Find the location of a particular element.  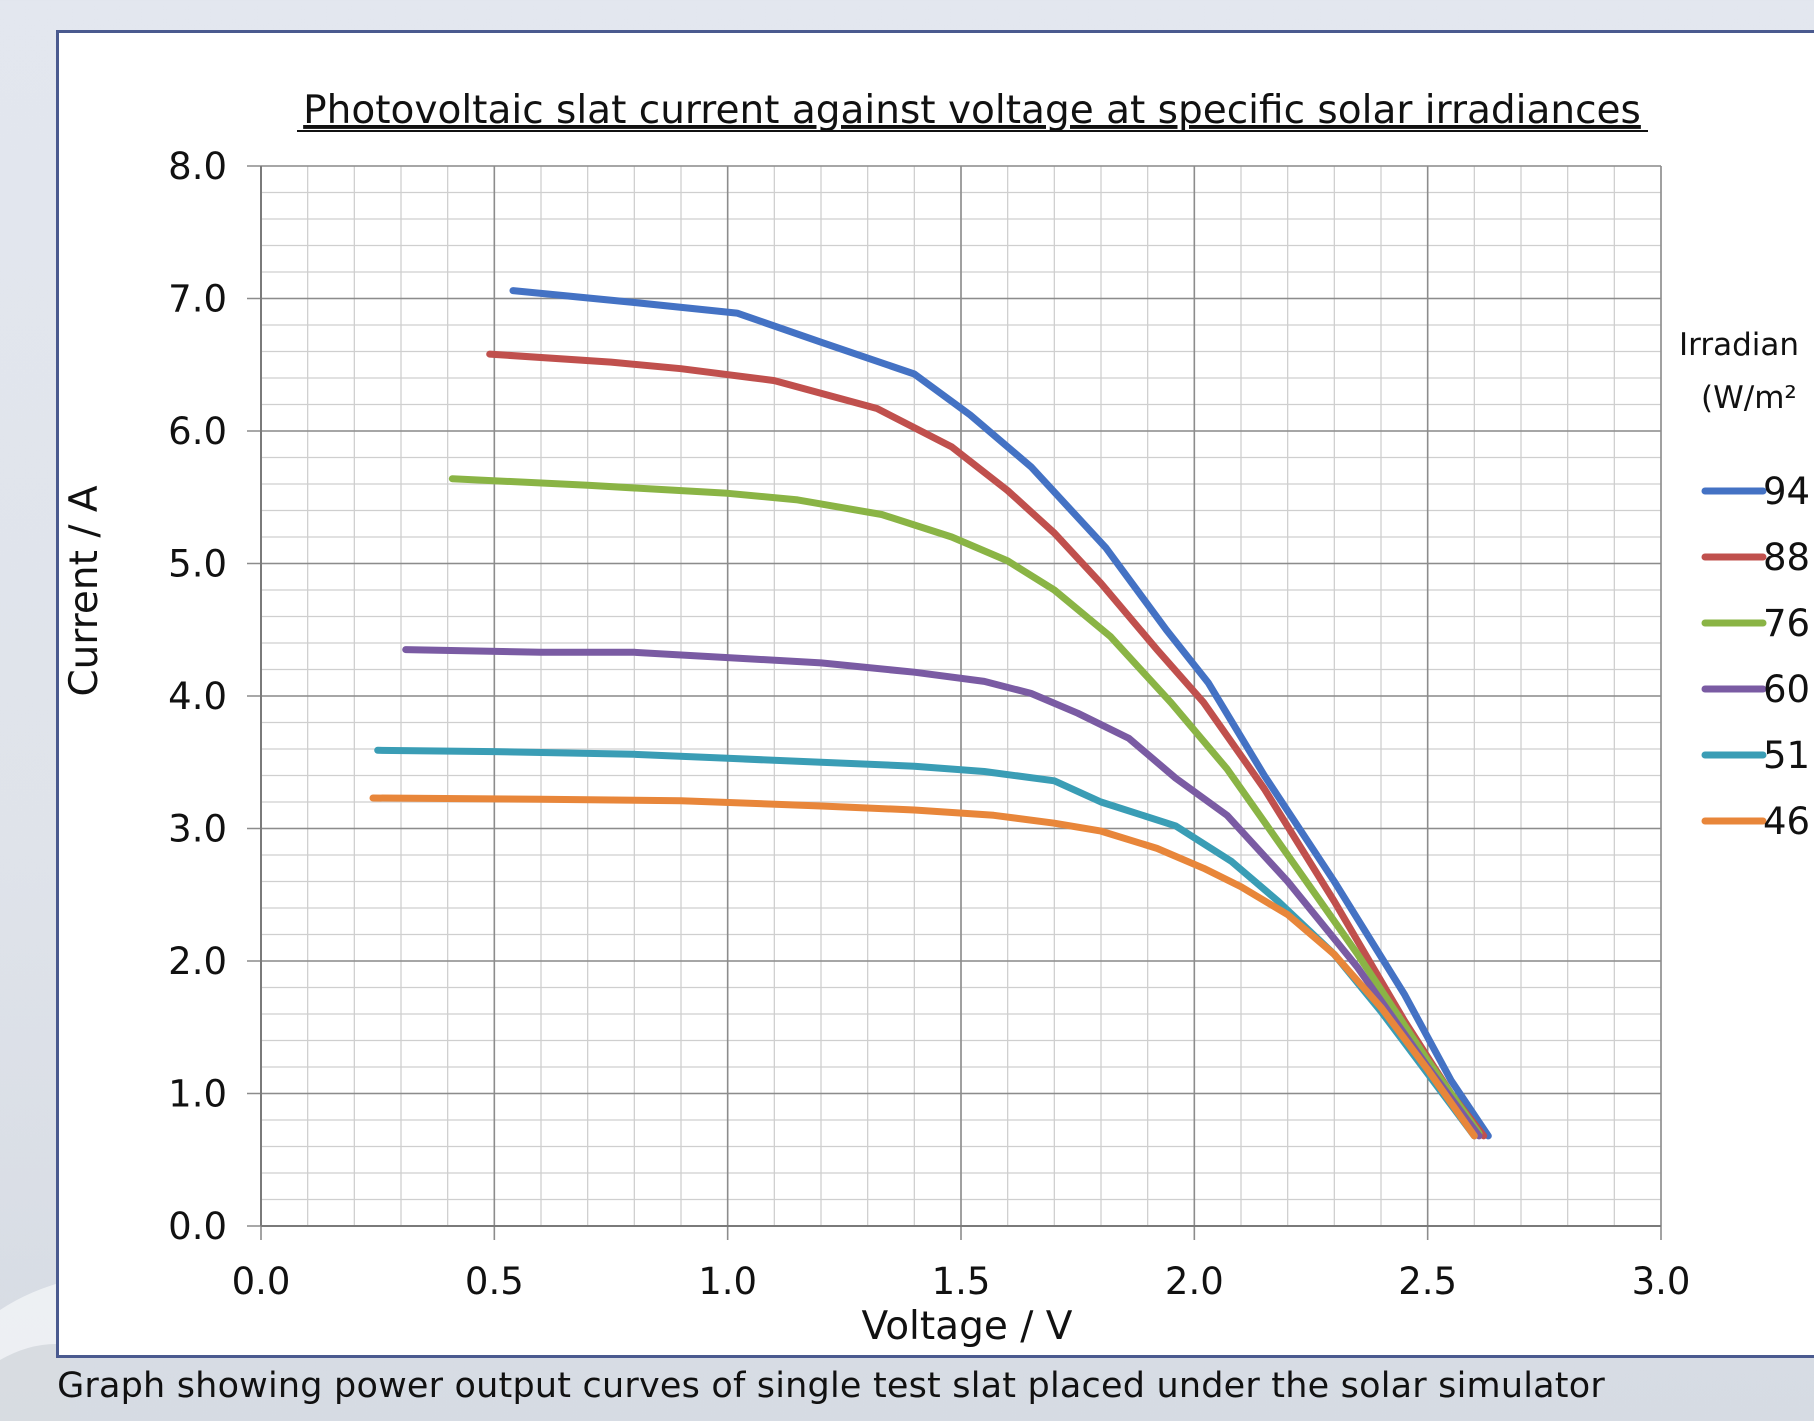

y-tick-label: 5.0 is located at coordinates (197, 564).